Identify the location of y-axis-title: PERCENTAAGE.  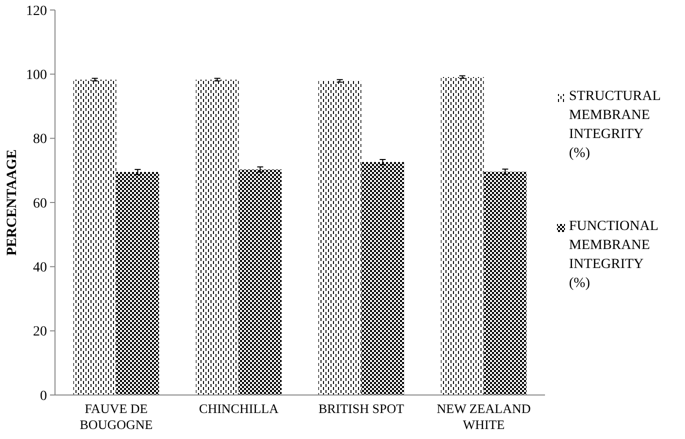
(12, 202).